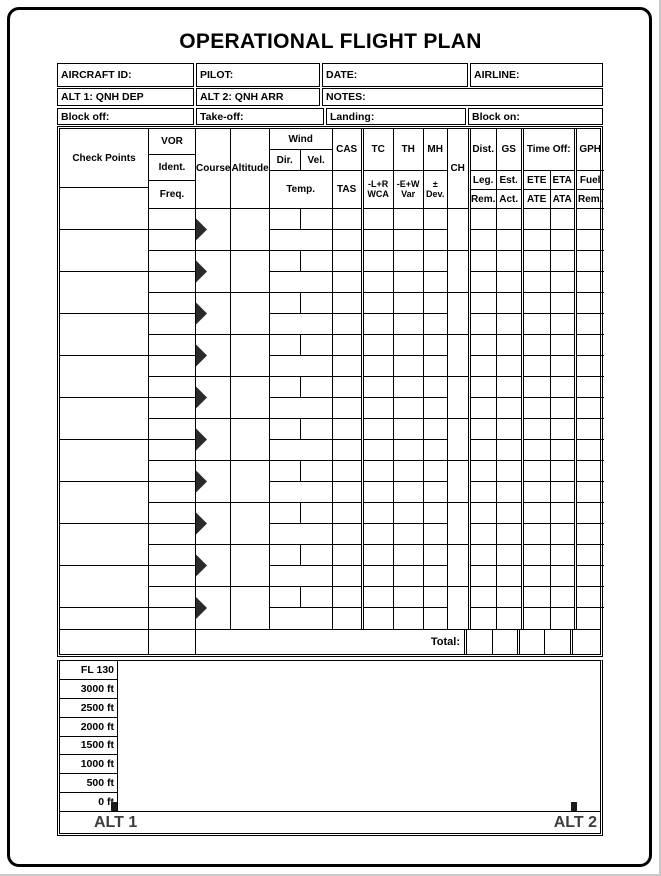 The width and height of the screenshot is (661, 876). Describe the element at coordinates (508, 180) in the screenshot. I see `est-header: Est.` at that location.